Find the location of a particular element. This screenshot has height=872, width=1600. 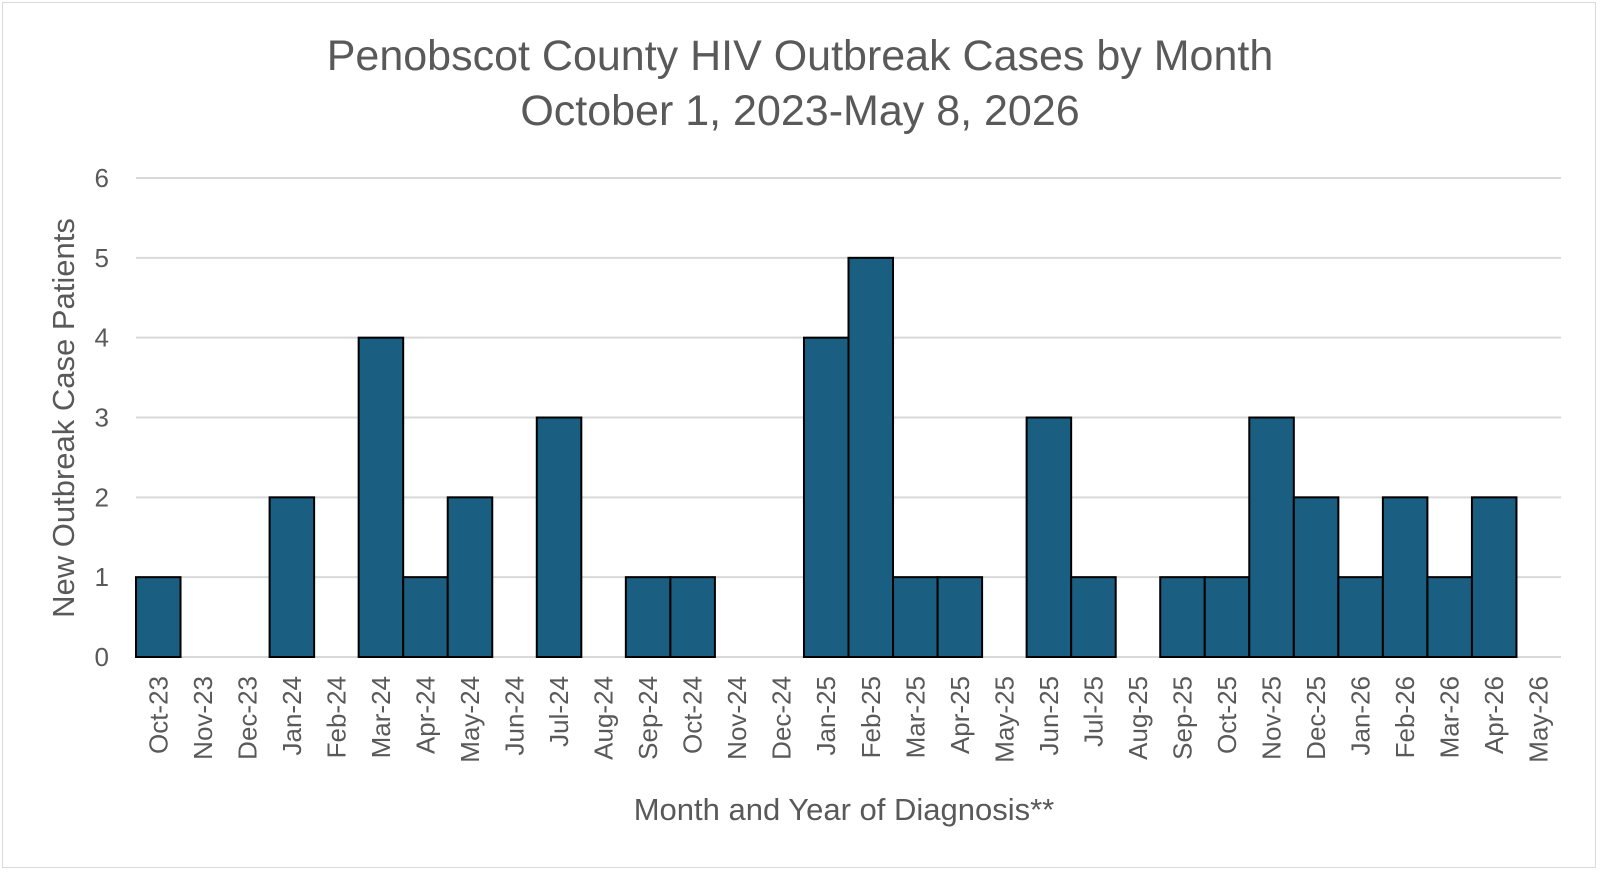

x-tick-label: May-24 is located at coordinates (470, 719).